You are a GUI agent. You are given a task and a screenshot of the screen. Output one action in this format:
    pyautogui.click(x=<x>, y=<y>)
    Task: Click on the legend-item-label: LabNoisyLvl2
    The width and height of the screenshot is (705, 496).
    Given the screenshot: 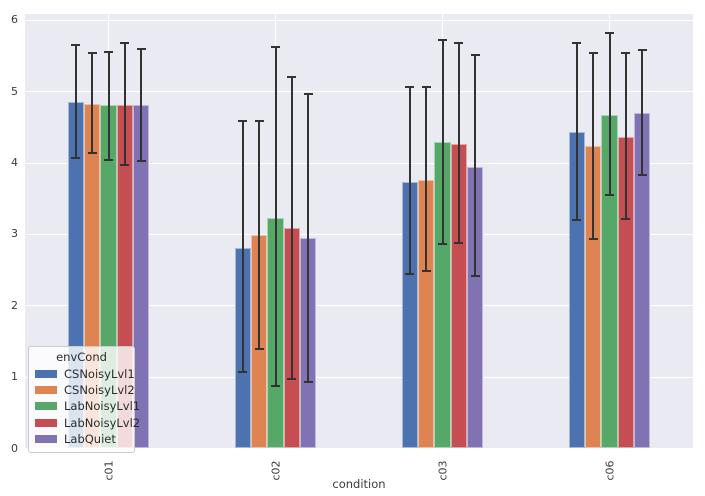 What is the action you would take?
    pyautogui.click(x=102, y=422)
    